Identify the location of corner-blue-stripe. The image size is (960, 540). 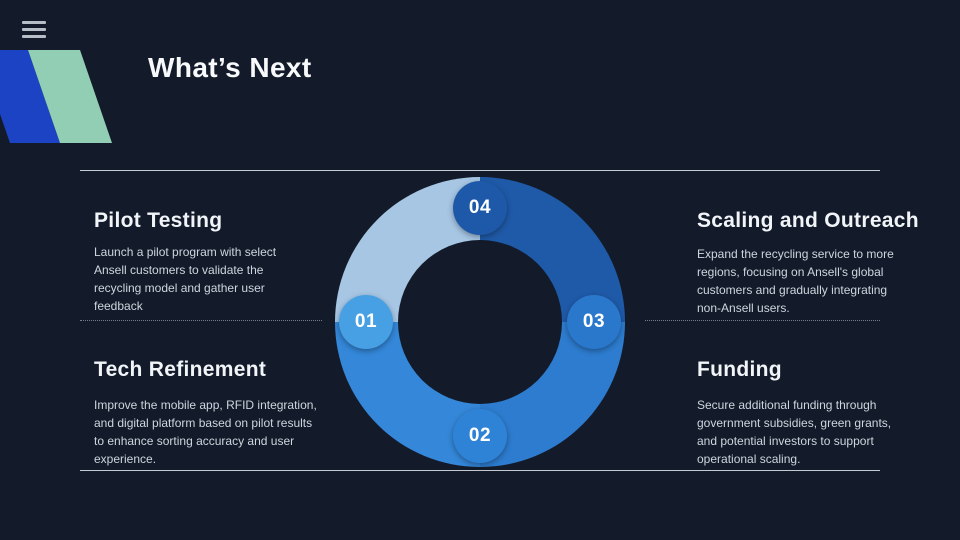
(30, 96).